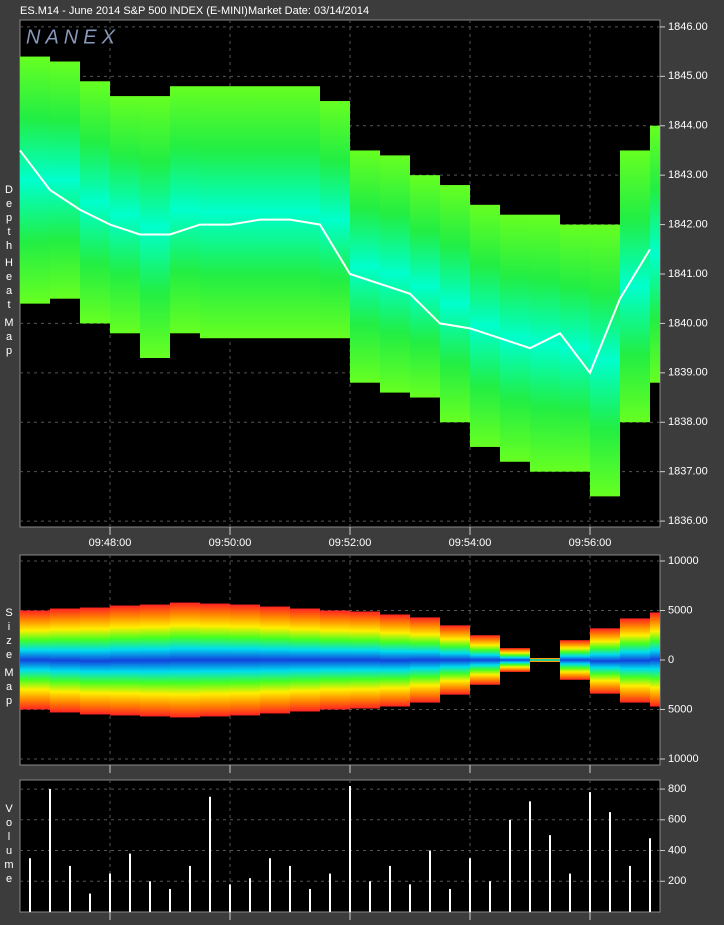 This screenshot has width=724, height=925. I want to click on x-tick-label: 09:54:00, so click(470, 543).